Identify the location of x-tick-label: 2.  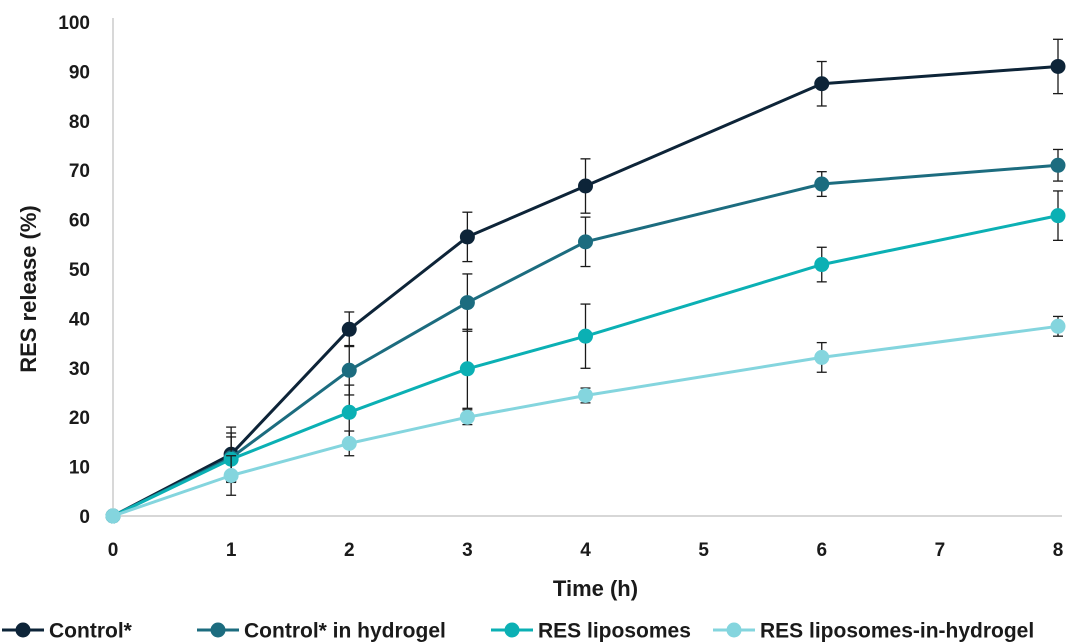
(349, 550).